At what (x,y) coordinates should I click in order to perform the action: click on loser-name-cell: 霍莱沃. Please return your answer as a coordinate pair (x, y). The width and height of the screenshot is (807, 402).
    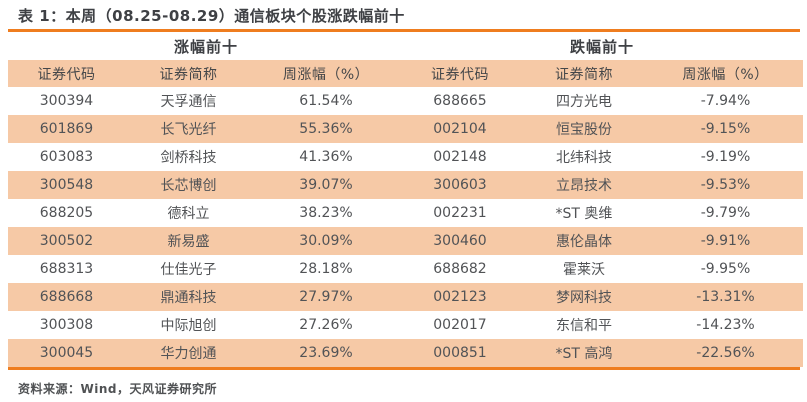
    Looking at the image, I should click on (584, 270).